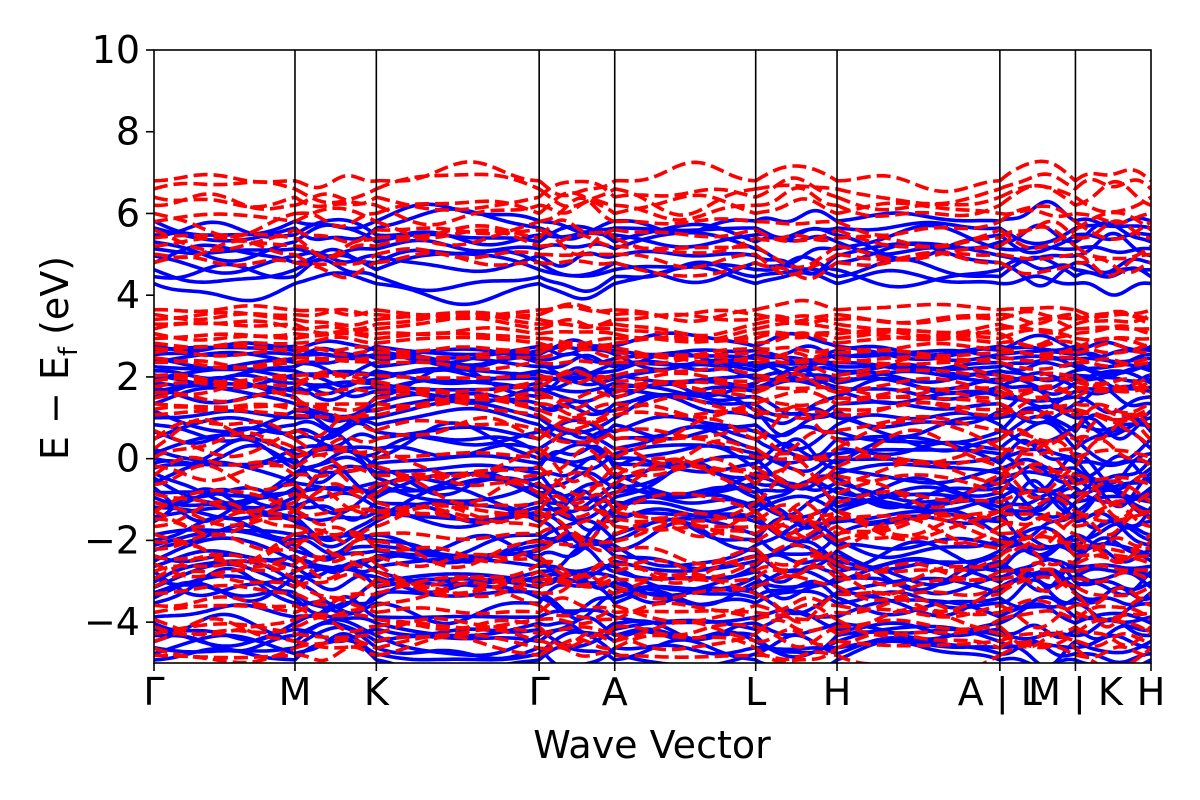 Image resolution: width=1200 pixels, height=800 pixels. What do you see at coordinates (116, 50) in the screenshot?
I see `y-tick-label: 10` at bounding box center [116, 50].